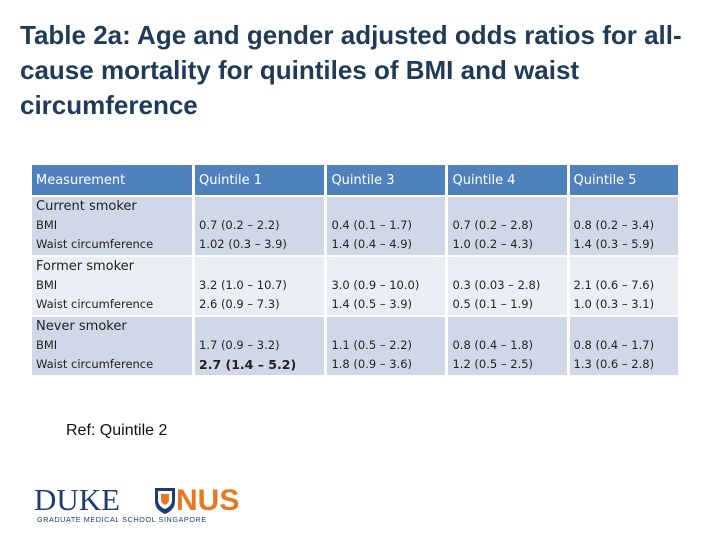 This screenshot has width=720, height=540. I want to click on value-cell: 0.7 (0.2 – 2.2) 1.02 (0.3 – 3.9), so click(261, 226).